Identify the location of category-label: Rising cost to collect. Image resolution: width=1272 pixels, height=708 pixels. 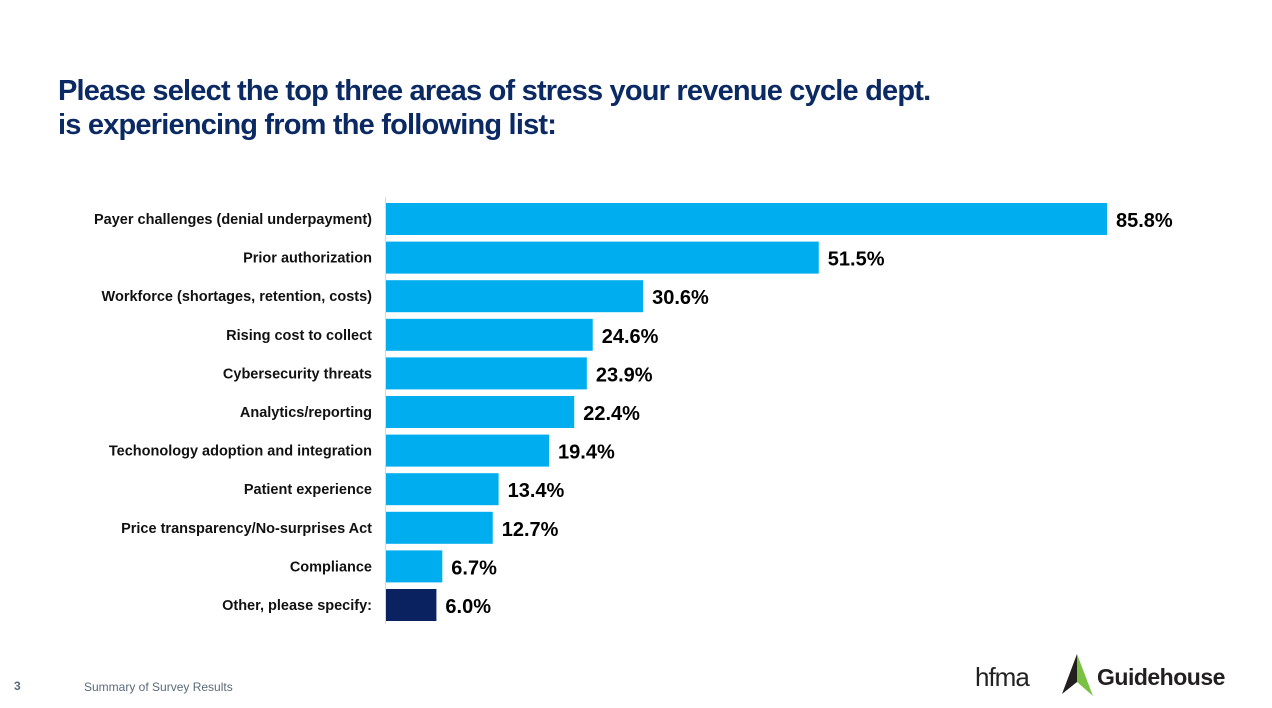
(299, 336).